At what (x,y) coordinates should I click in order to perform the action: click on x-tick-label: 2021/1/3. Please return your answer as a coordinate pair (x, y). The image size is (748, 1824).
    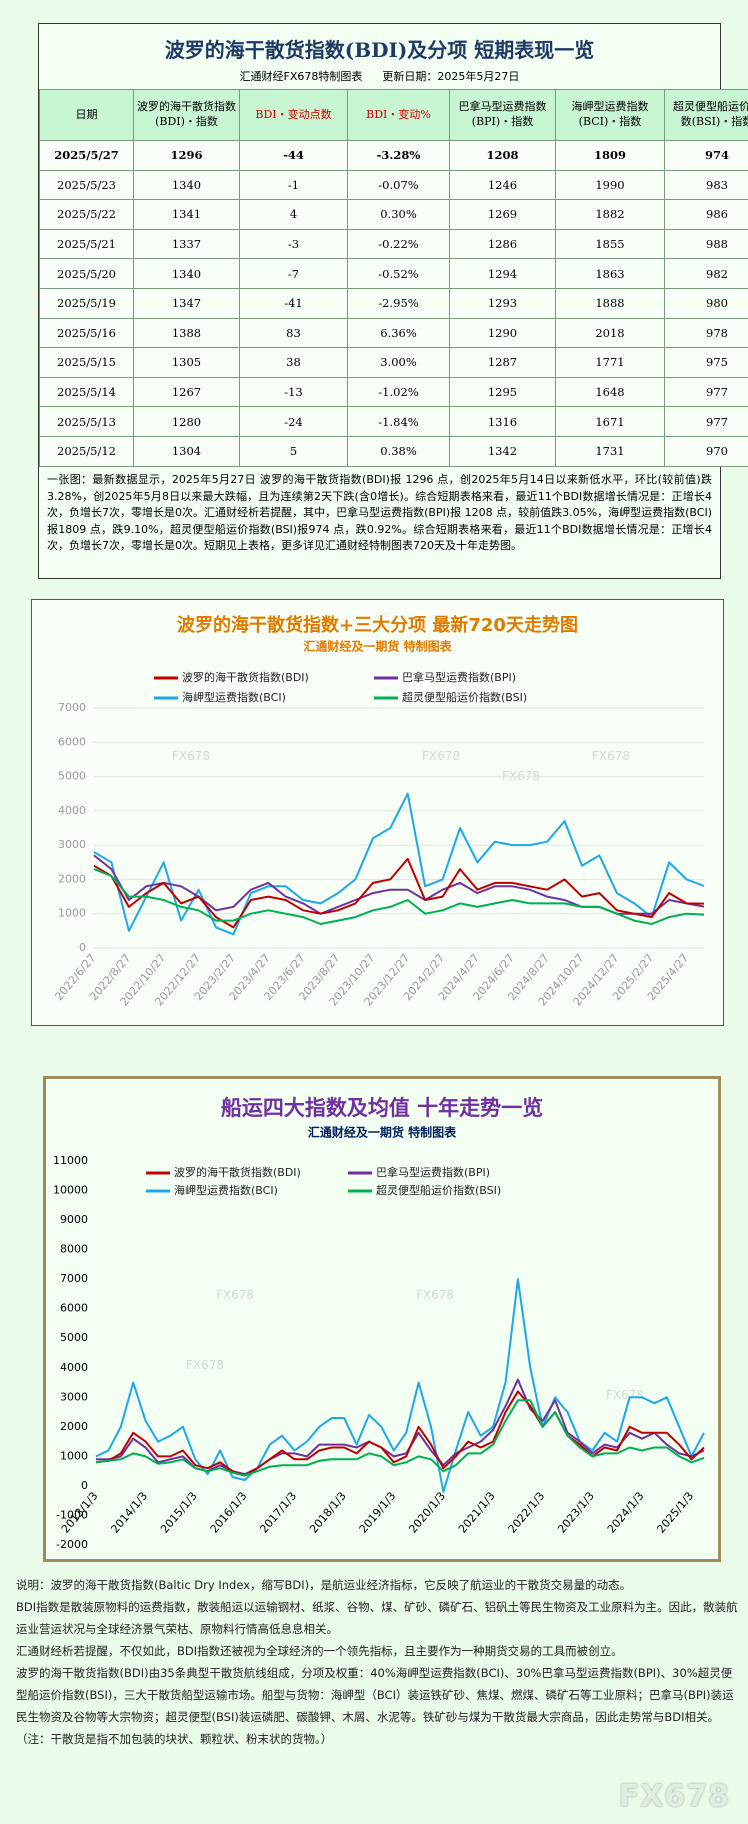
    Looking at the image, I should click on (477, 1512).